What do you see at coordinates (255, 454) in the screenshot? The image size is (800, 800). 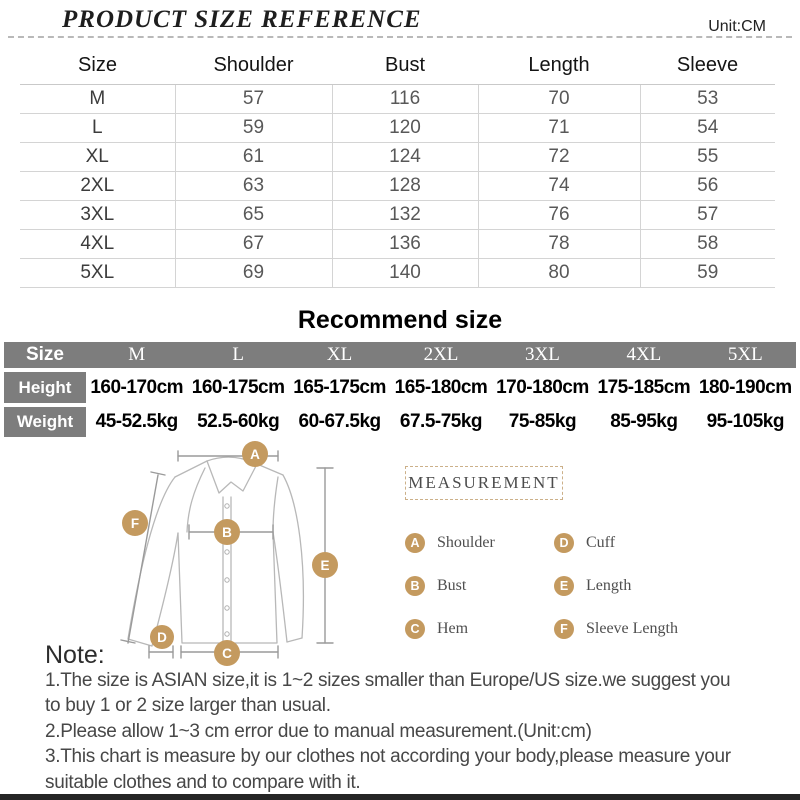 I see `marker-a: A` at bounding box center [255, 454].